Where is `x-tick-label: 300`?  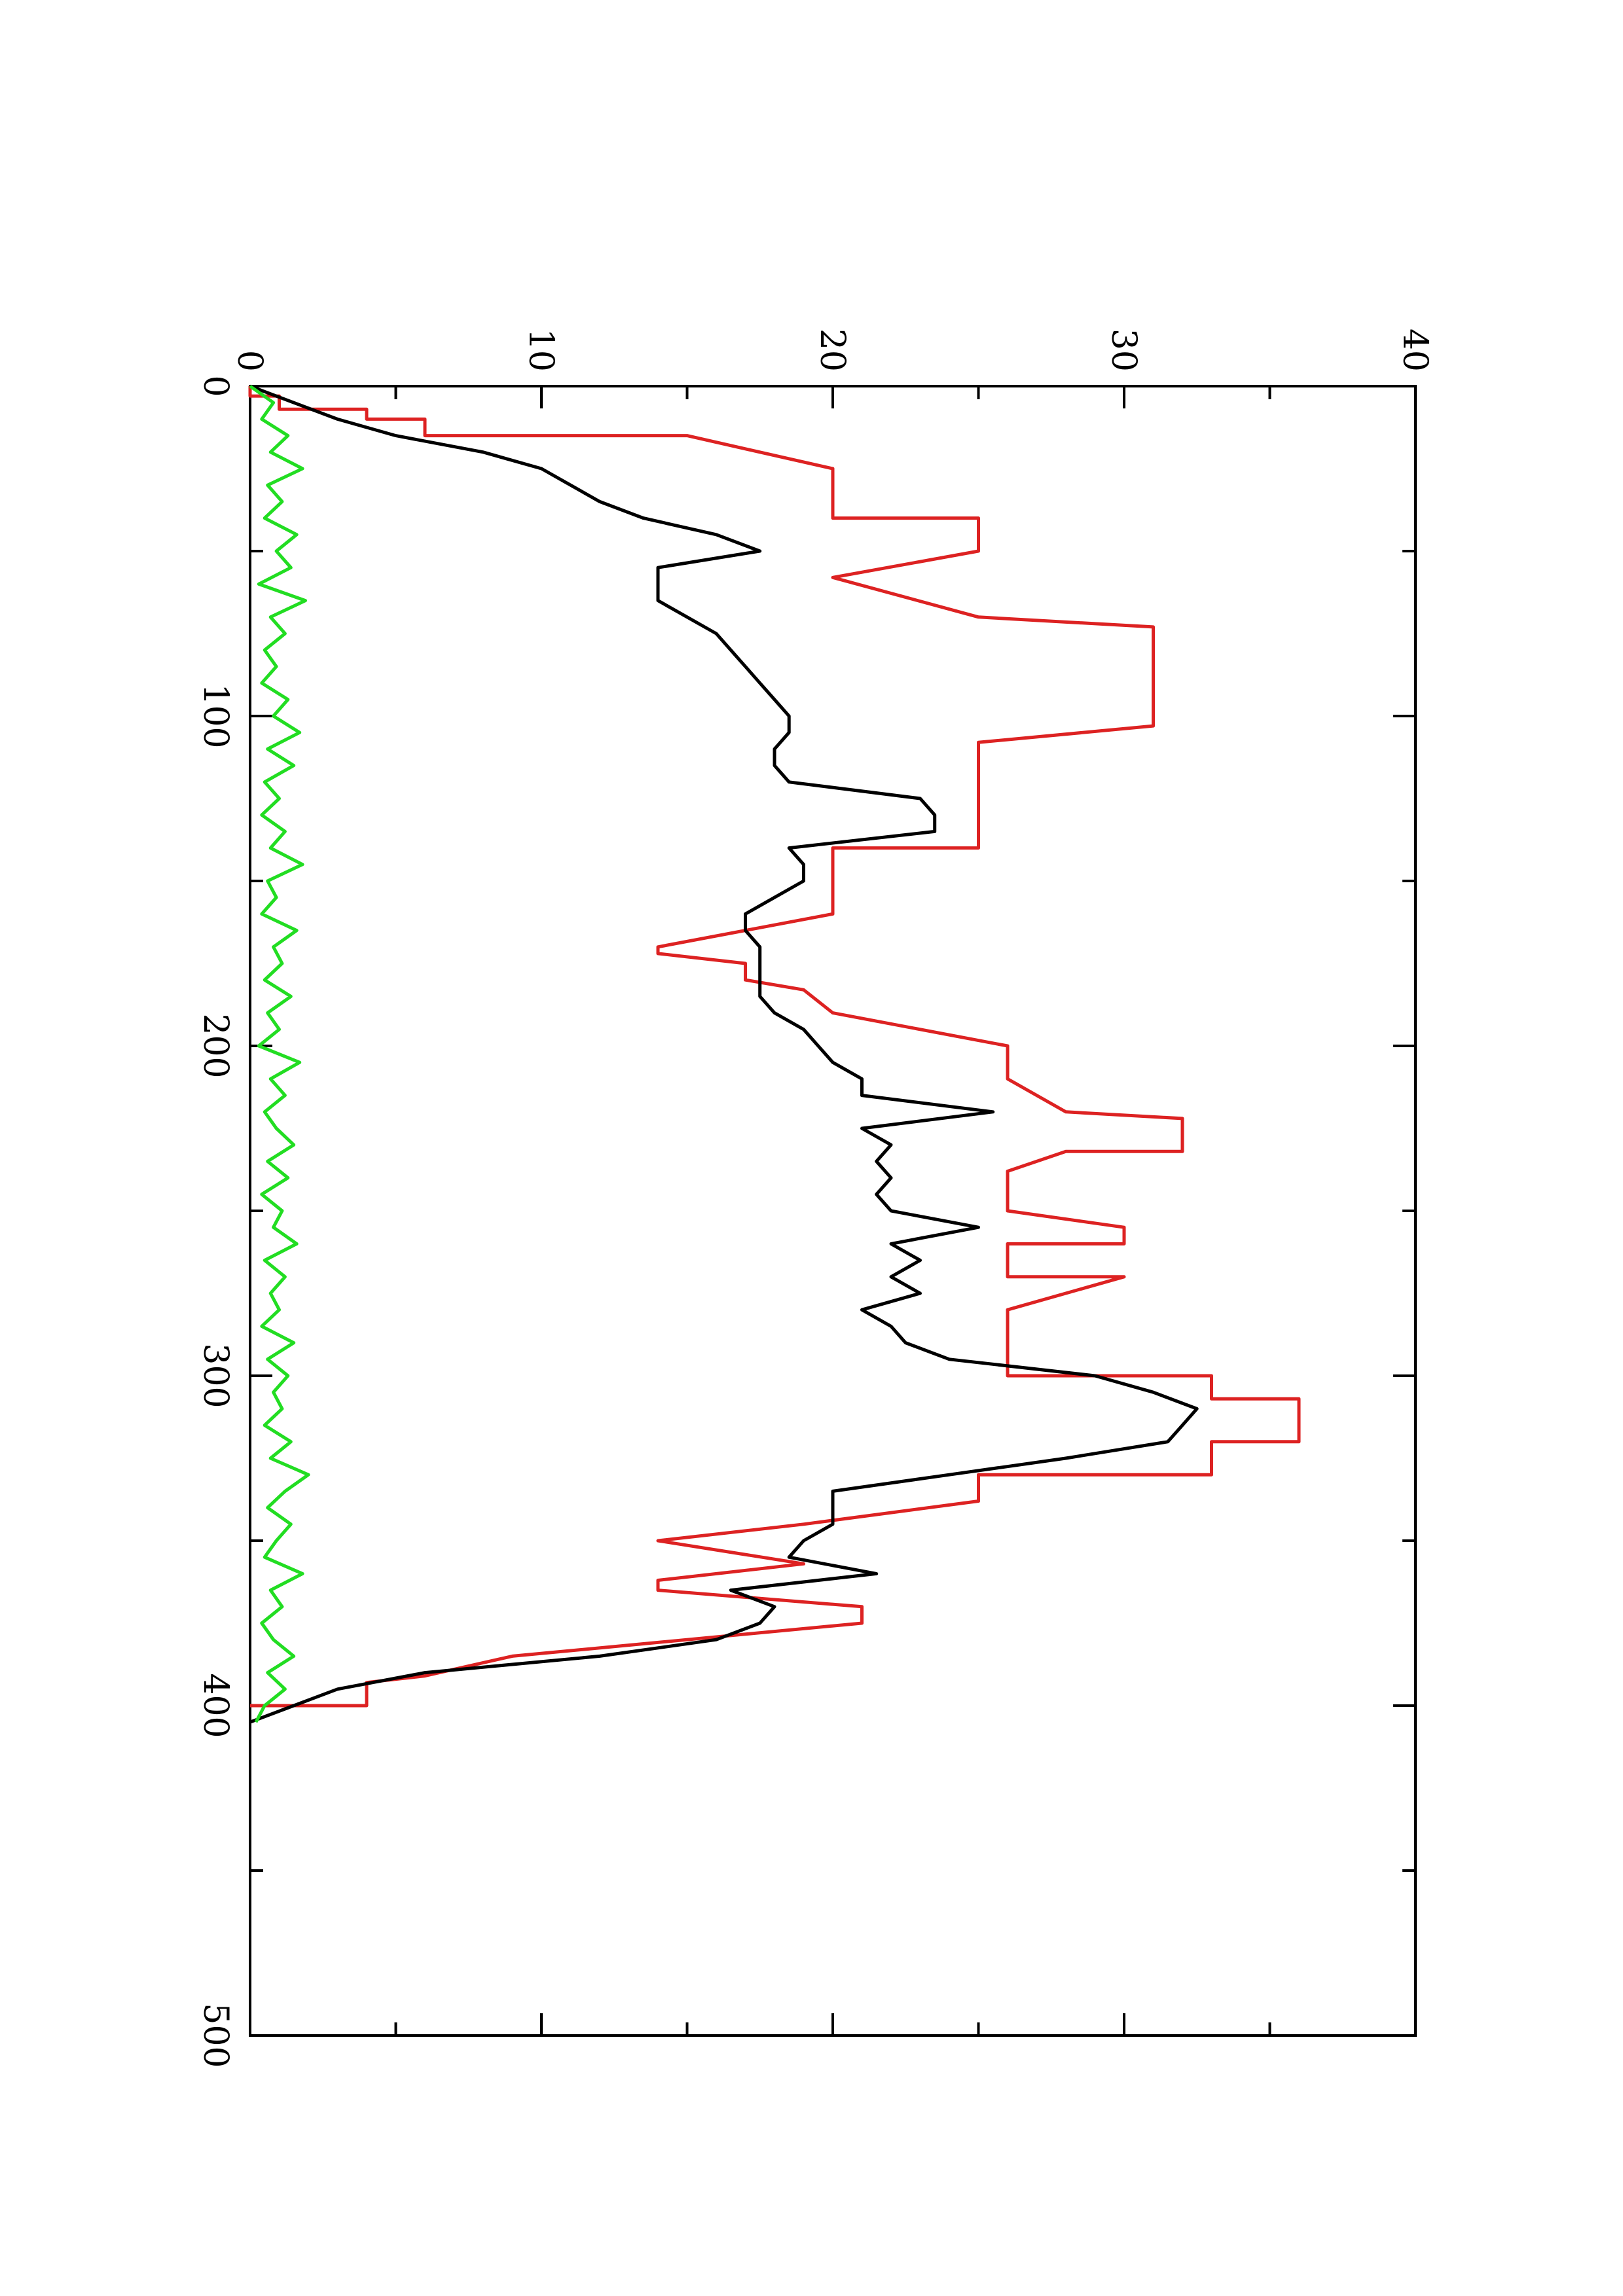 x-tick-label: 300 is located at coordinates (215, 1375).